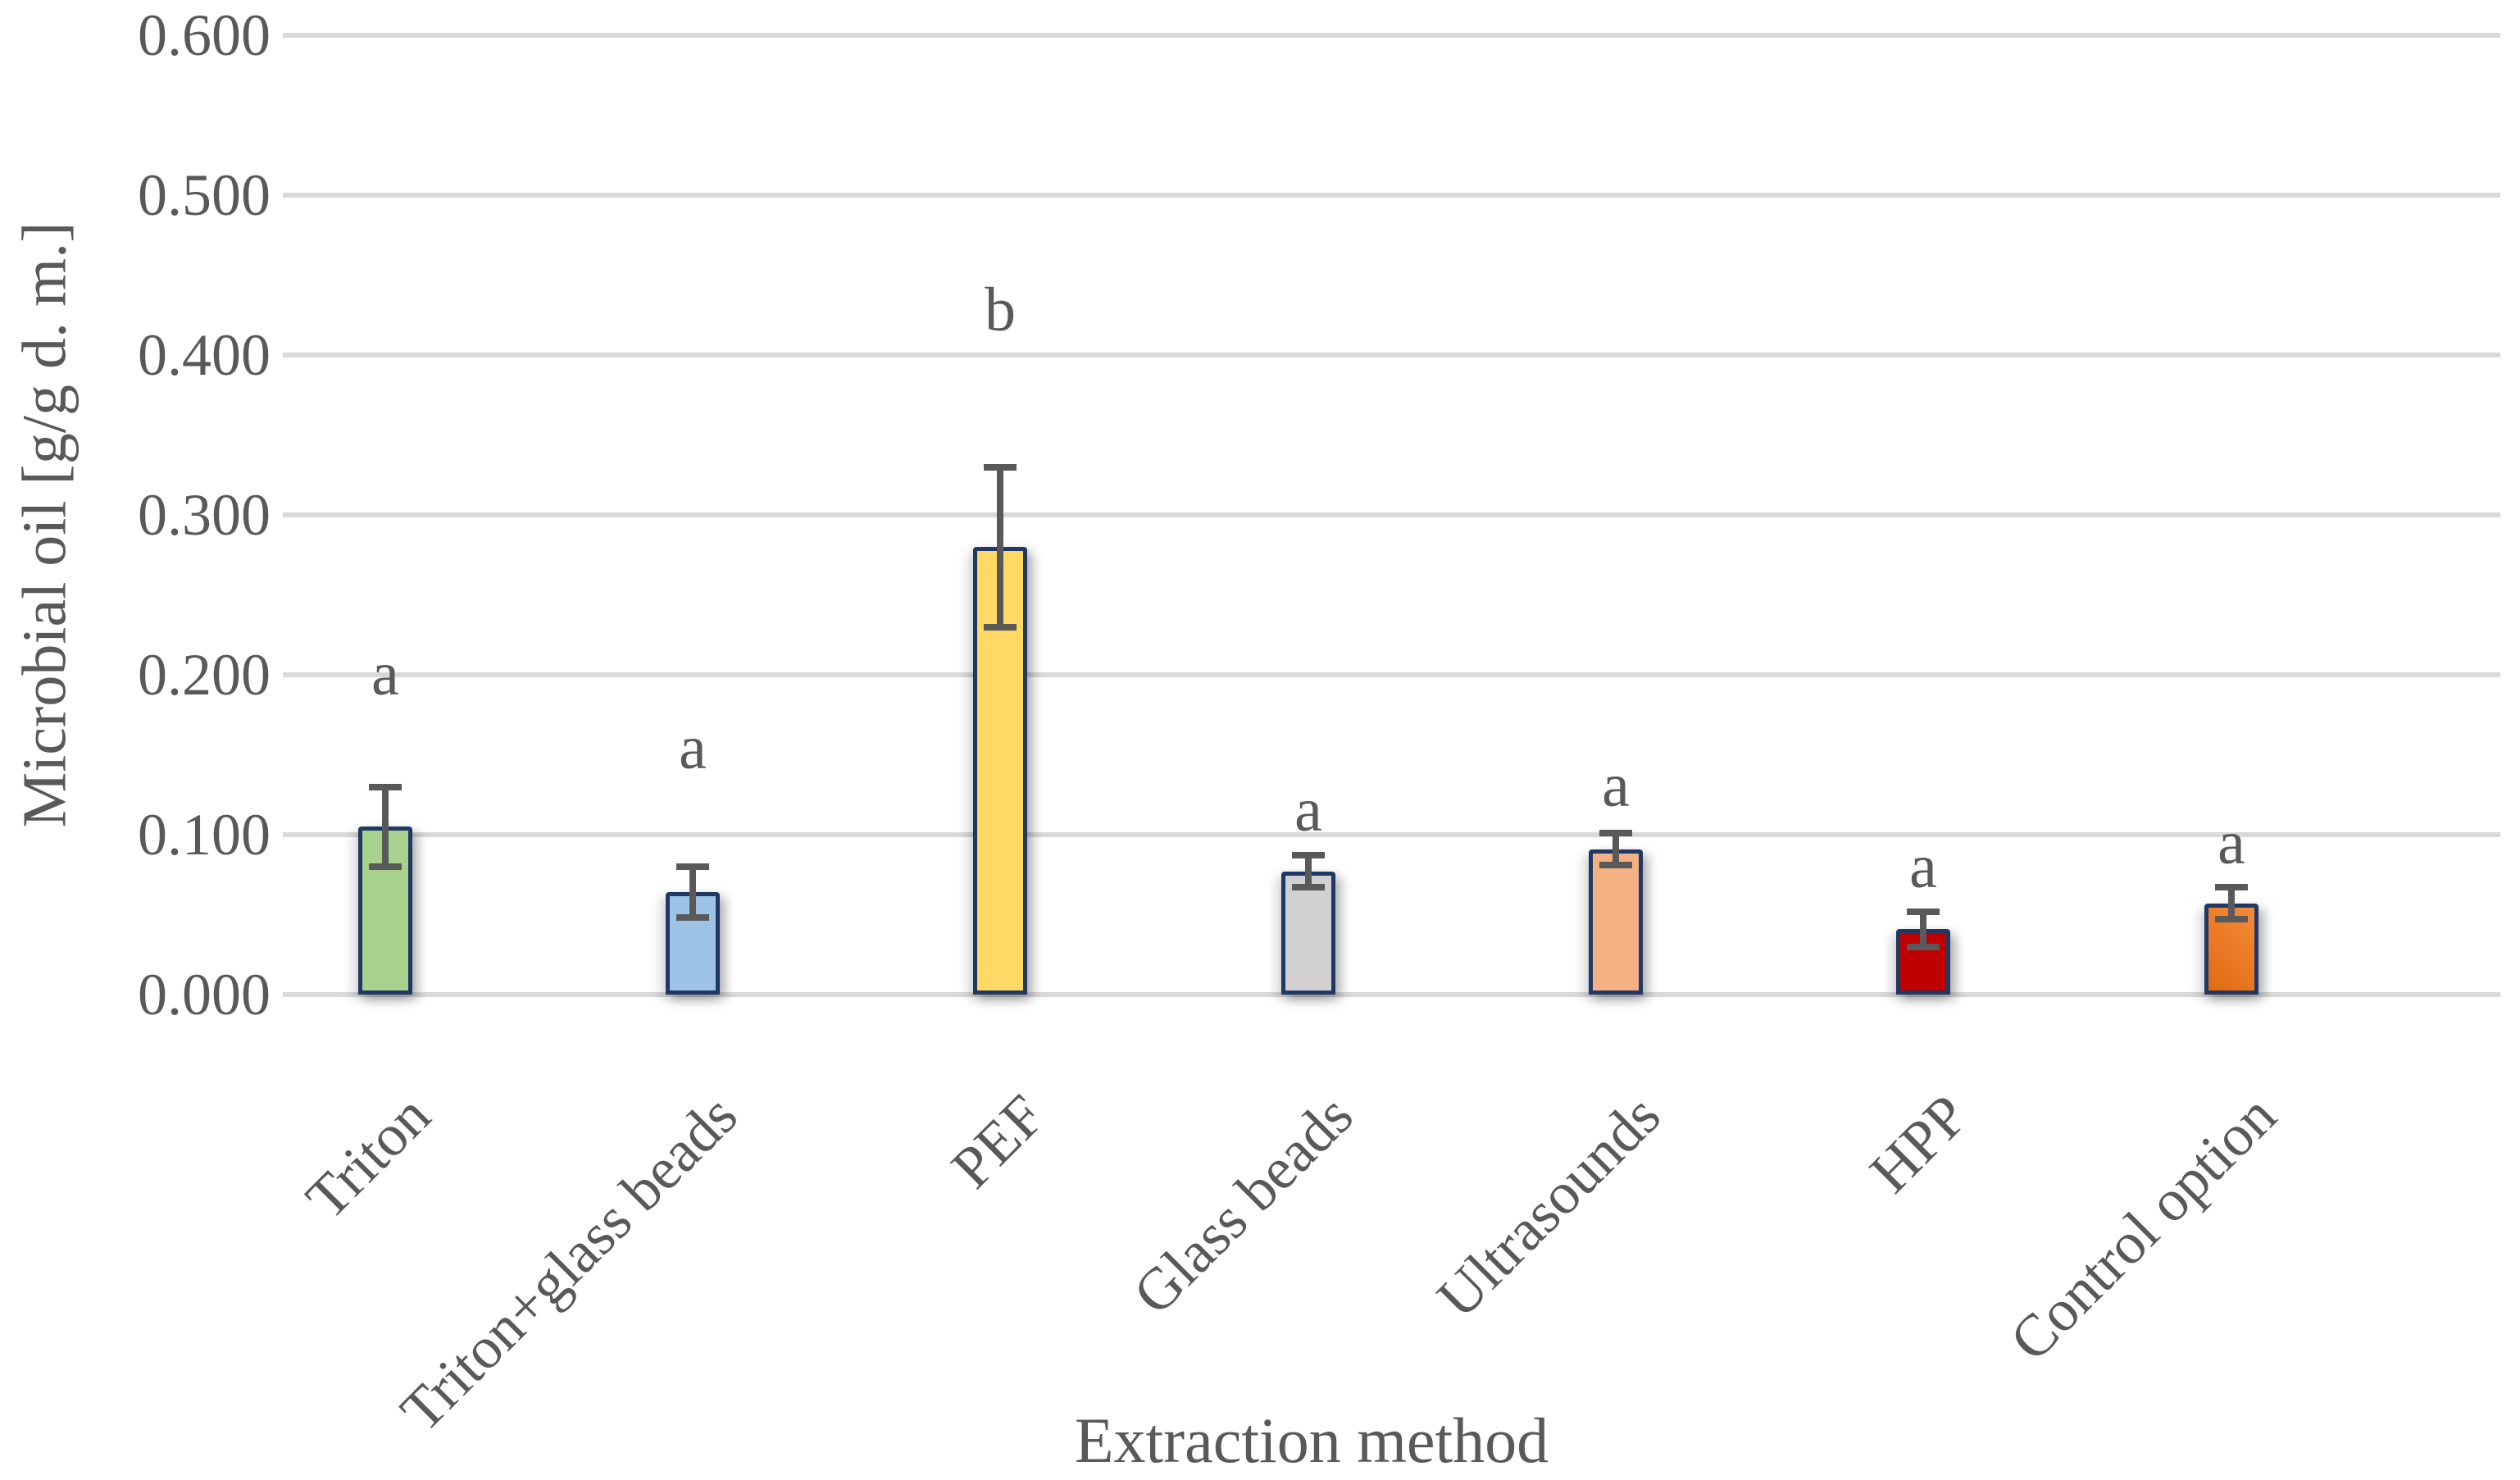  Describe the element at coordinates (1243, 1204) in the screenshot. I see `x-axis-category-label: Glass beads` at that location.